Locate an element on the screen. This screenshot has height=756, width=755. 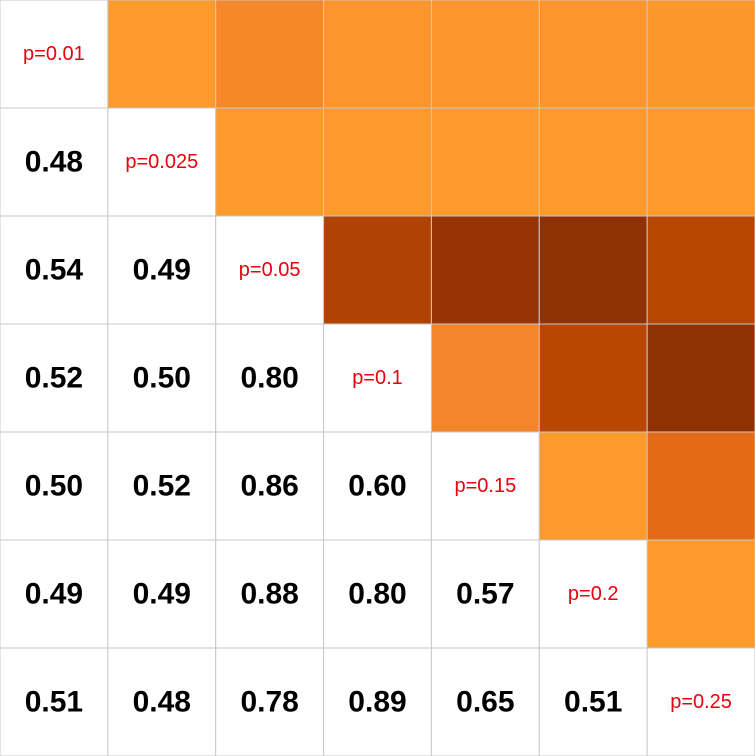
value-label-r6-c2: 0.78 is located at coordinates (269, 702).